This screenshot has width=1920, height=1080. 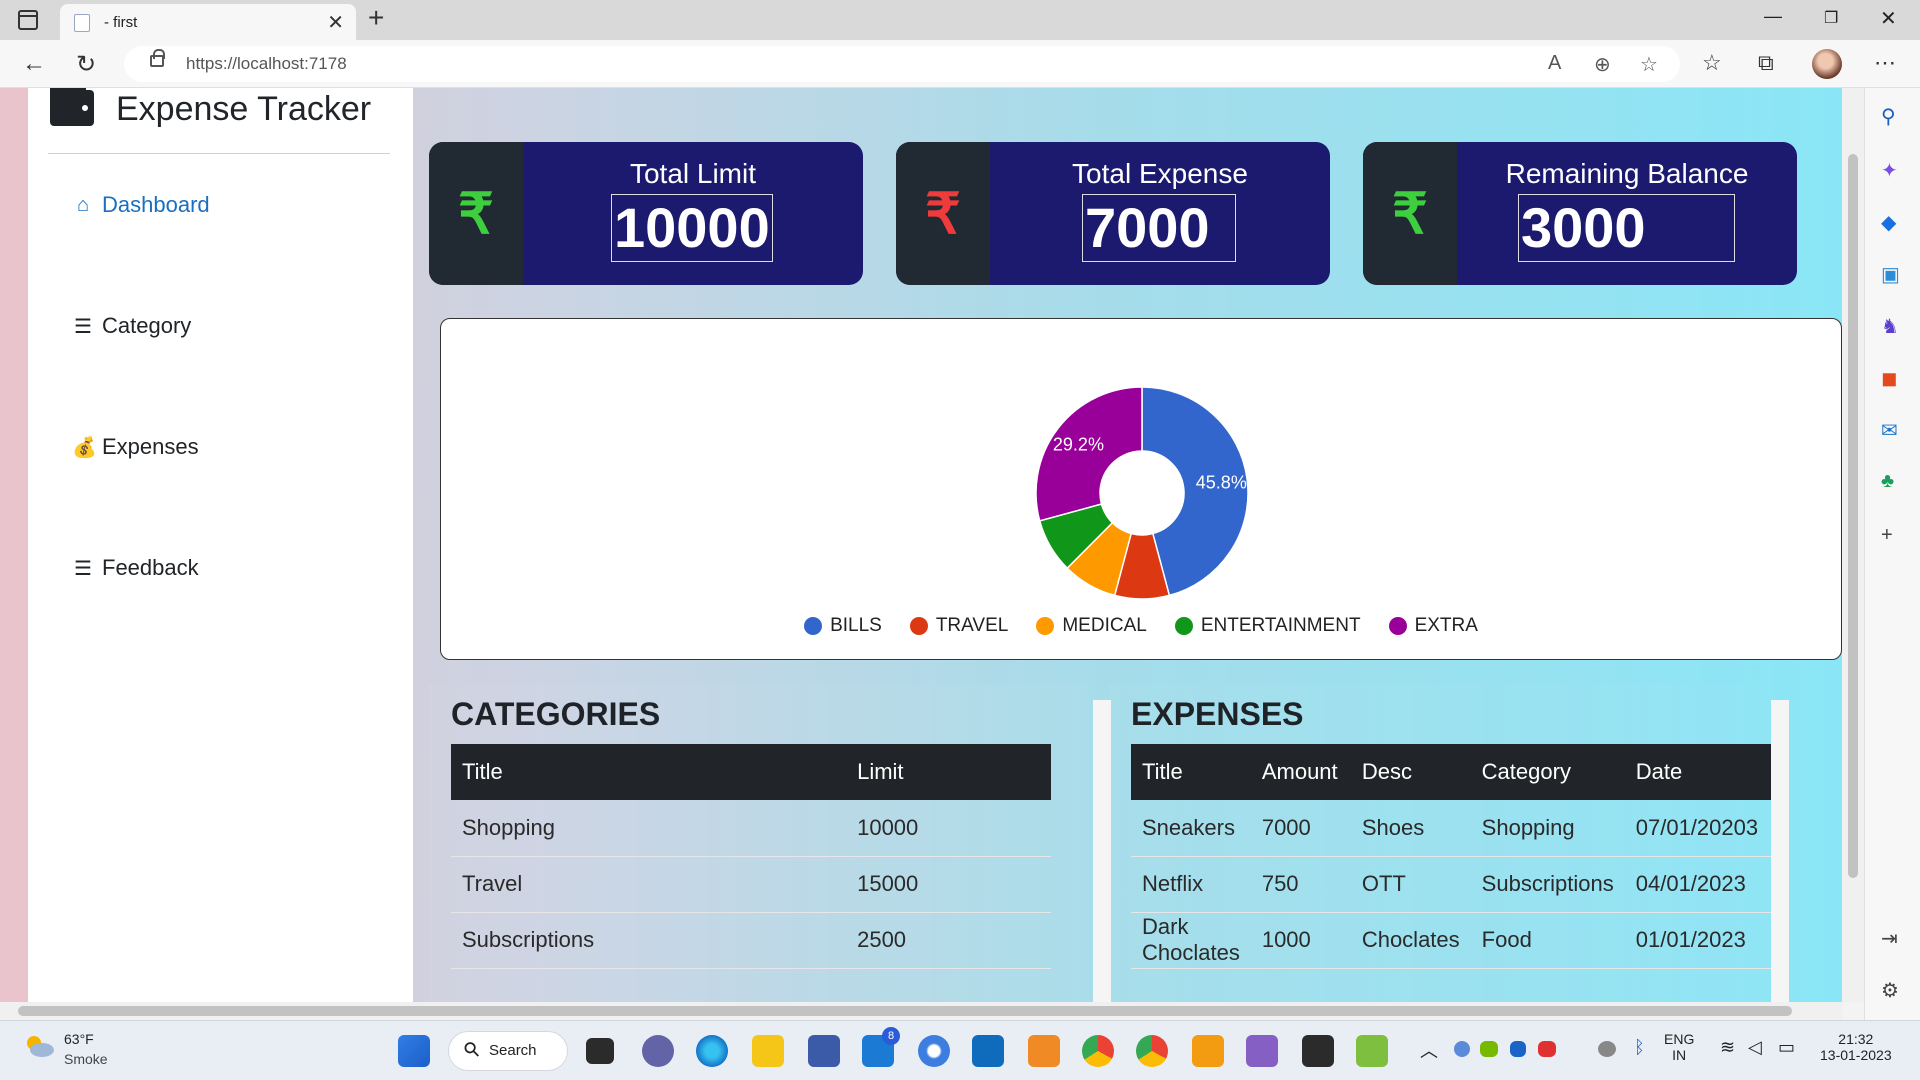 I want to click on lock-icon, so click(x=157, y=58).